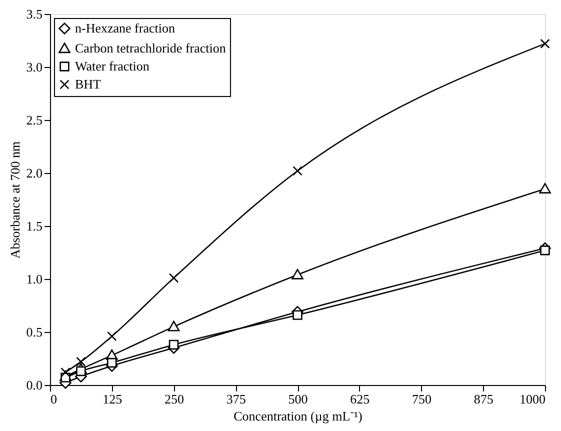  Describe the element at coordinates (298, 416) in the screenshot. I see `x-axis-title: Concentration (µg mL⁻¹)` at that location.